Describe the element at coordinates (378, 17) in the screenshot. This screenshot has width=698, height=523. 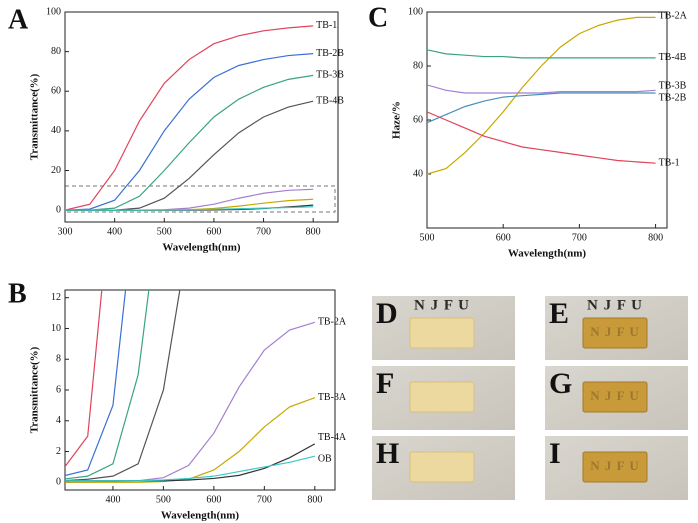
I see `panel-label: C` at that location.